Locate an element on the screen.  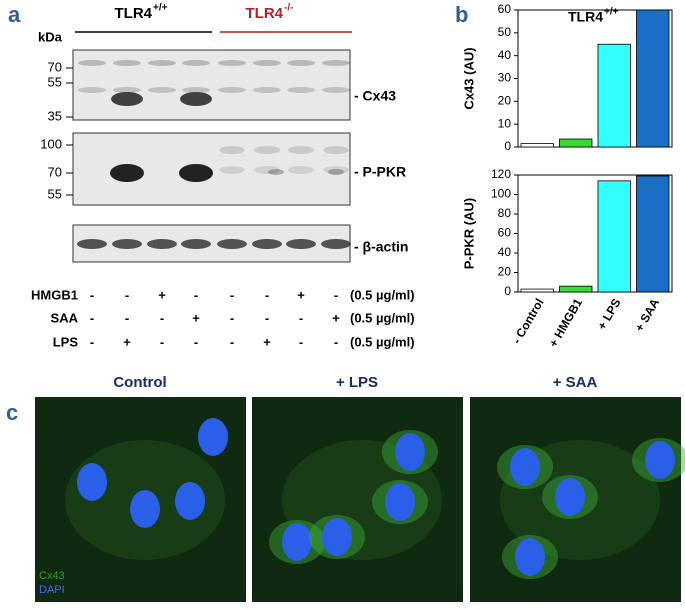
chart-title: TLR4 is located at coordinates (585, 17).